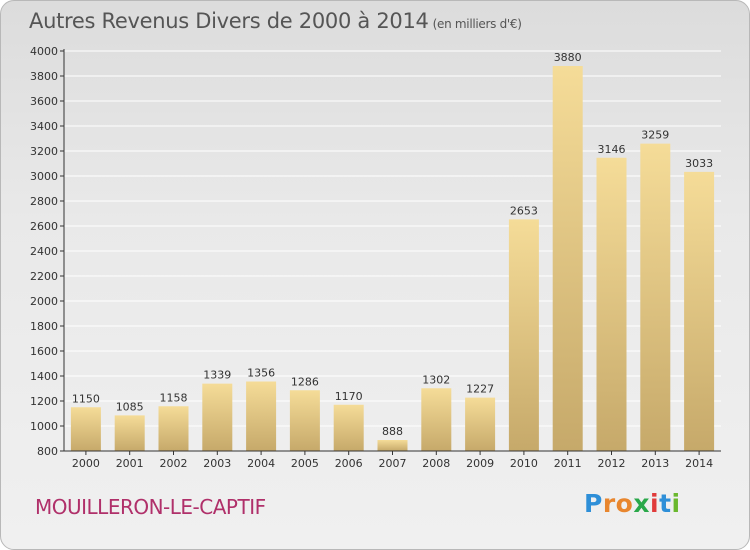 This screenshot has width=750, height=550. Describe the element at coordinates (44, 326) in the screenshot. I see `y-tick-label: 1800` at that location.